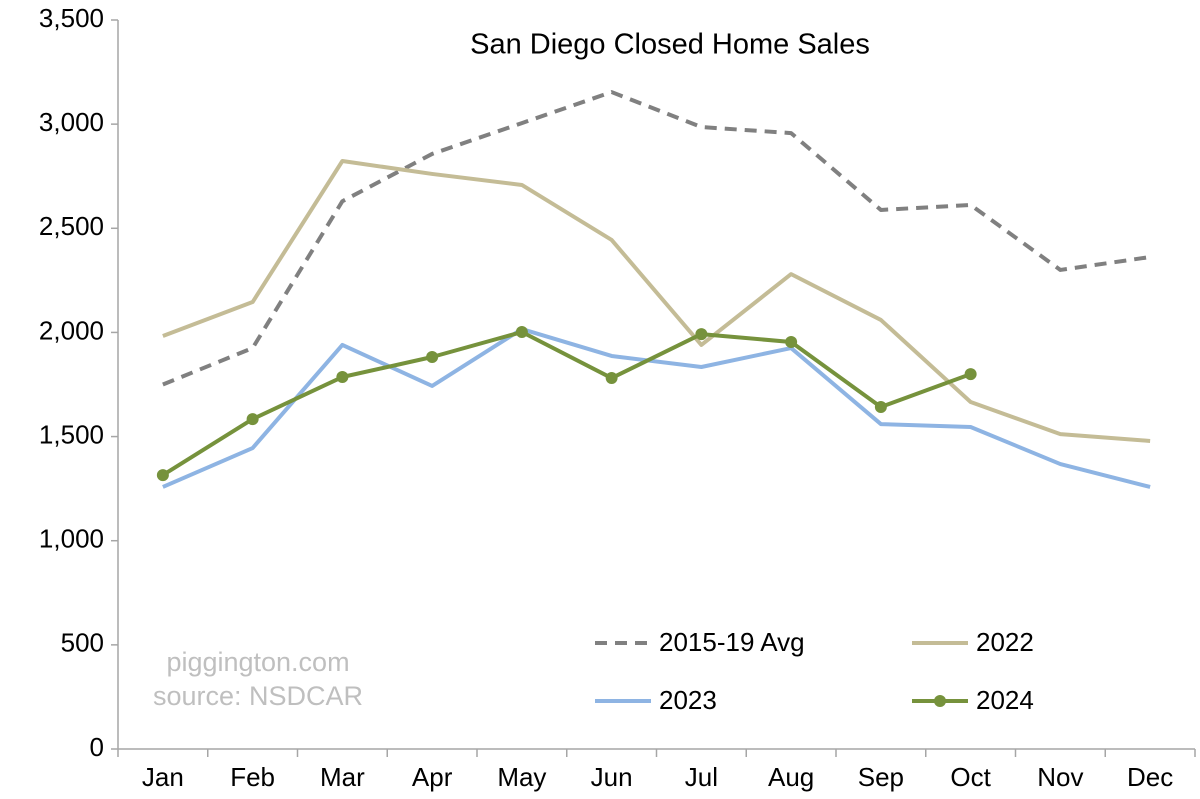 Image resolution: width=1200 pixels, height=799 pixels. What do you see at coordinates (612, 777) in the screenshot?
I see `x-tick-label: Jun` at bounding box center [612, 777].